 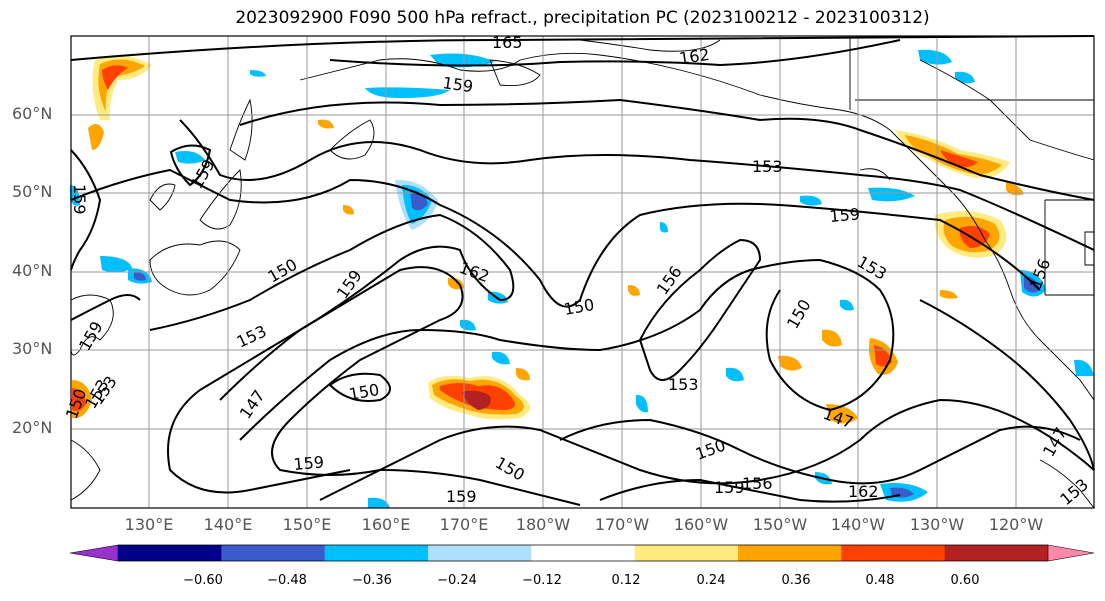 What do you see at coordinates (32, 427) in the screenshot?
I see `lat-label: 20°N` at bounding box center [32, 427].